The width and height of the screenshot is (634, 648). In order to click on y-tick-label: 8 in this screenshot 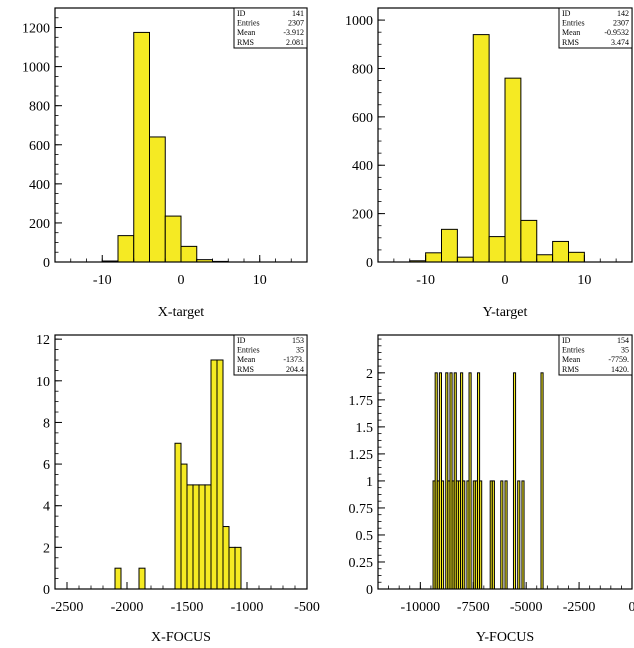, I will do `click(46, 423)`.